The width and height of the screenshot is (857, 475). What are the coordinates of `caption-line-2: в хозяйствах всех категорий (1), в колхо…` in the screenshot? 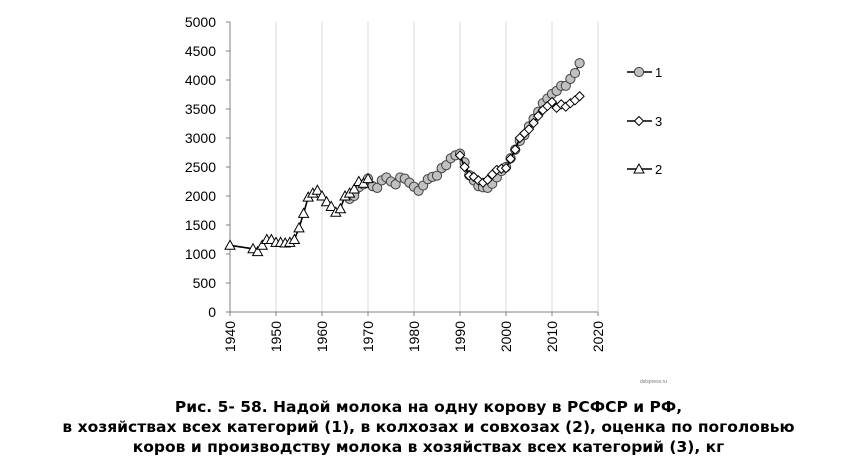 It's located at (428, 427).